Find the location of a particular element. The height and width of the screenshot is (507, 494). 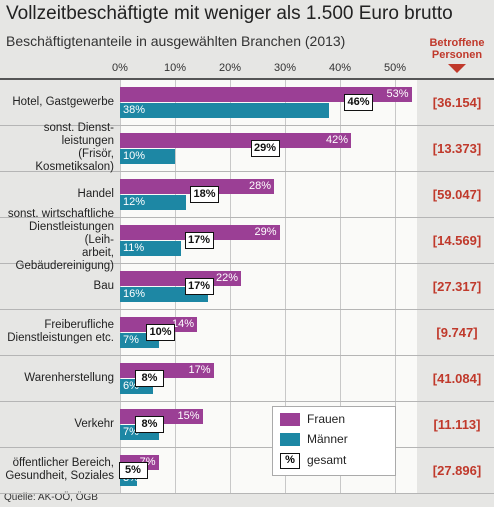

x-tick-label: 0% is located at coordinates (120, 68).